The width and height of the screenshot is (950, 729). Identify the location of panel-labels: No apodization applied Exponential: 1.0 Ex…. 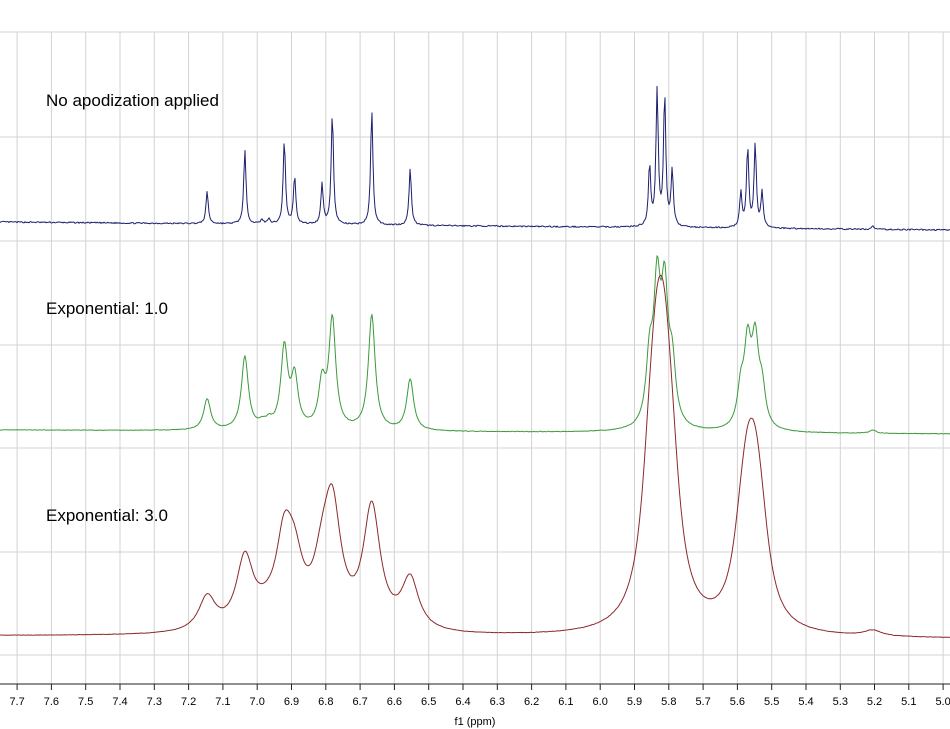
(132, 308).